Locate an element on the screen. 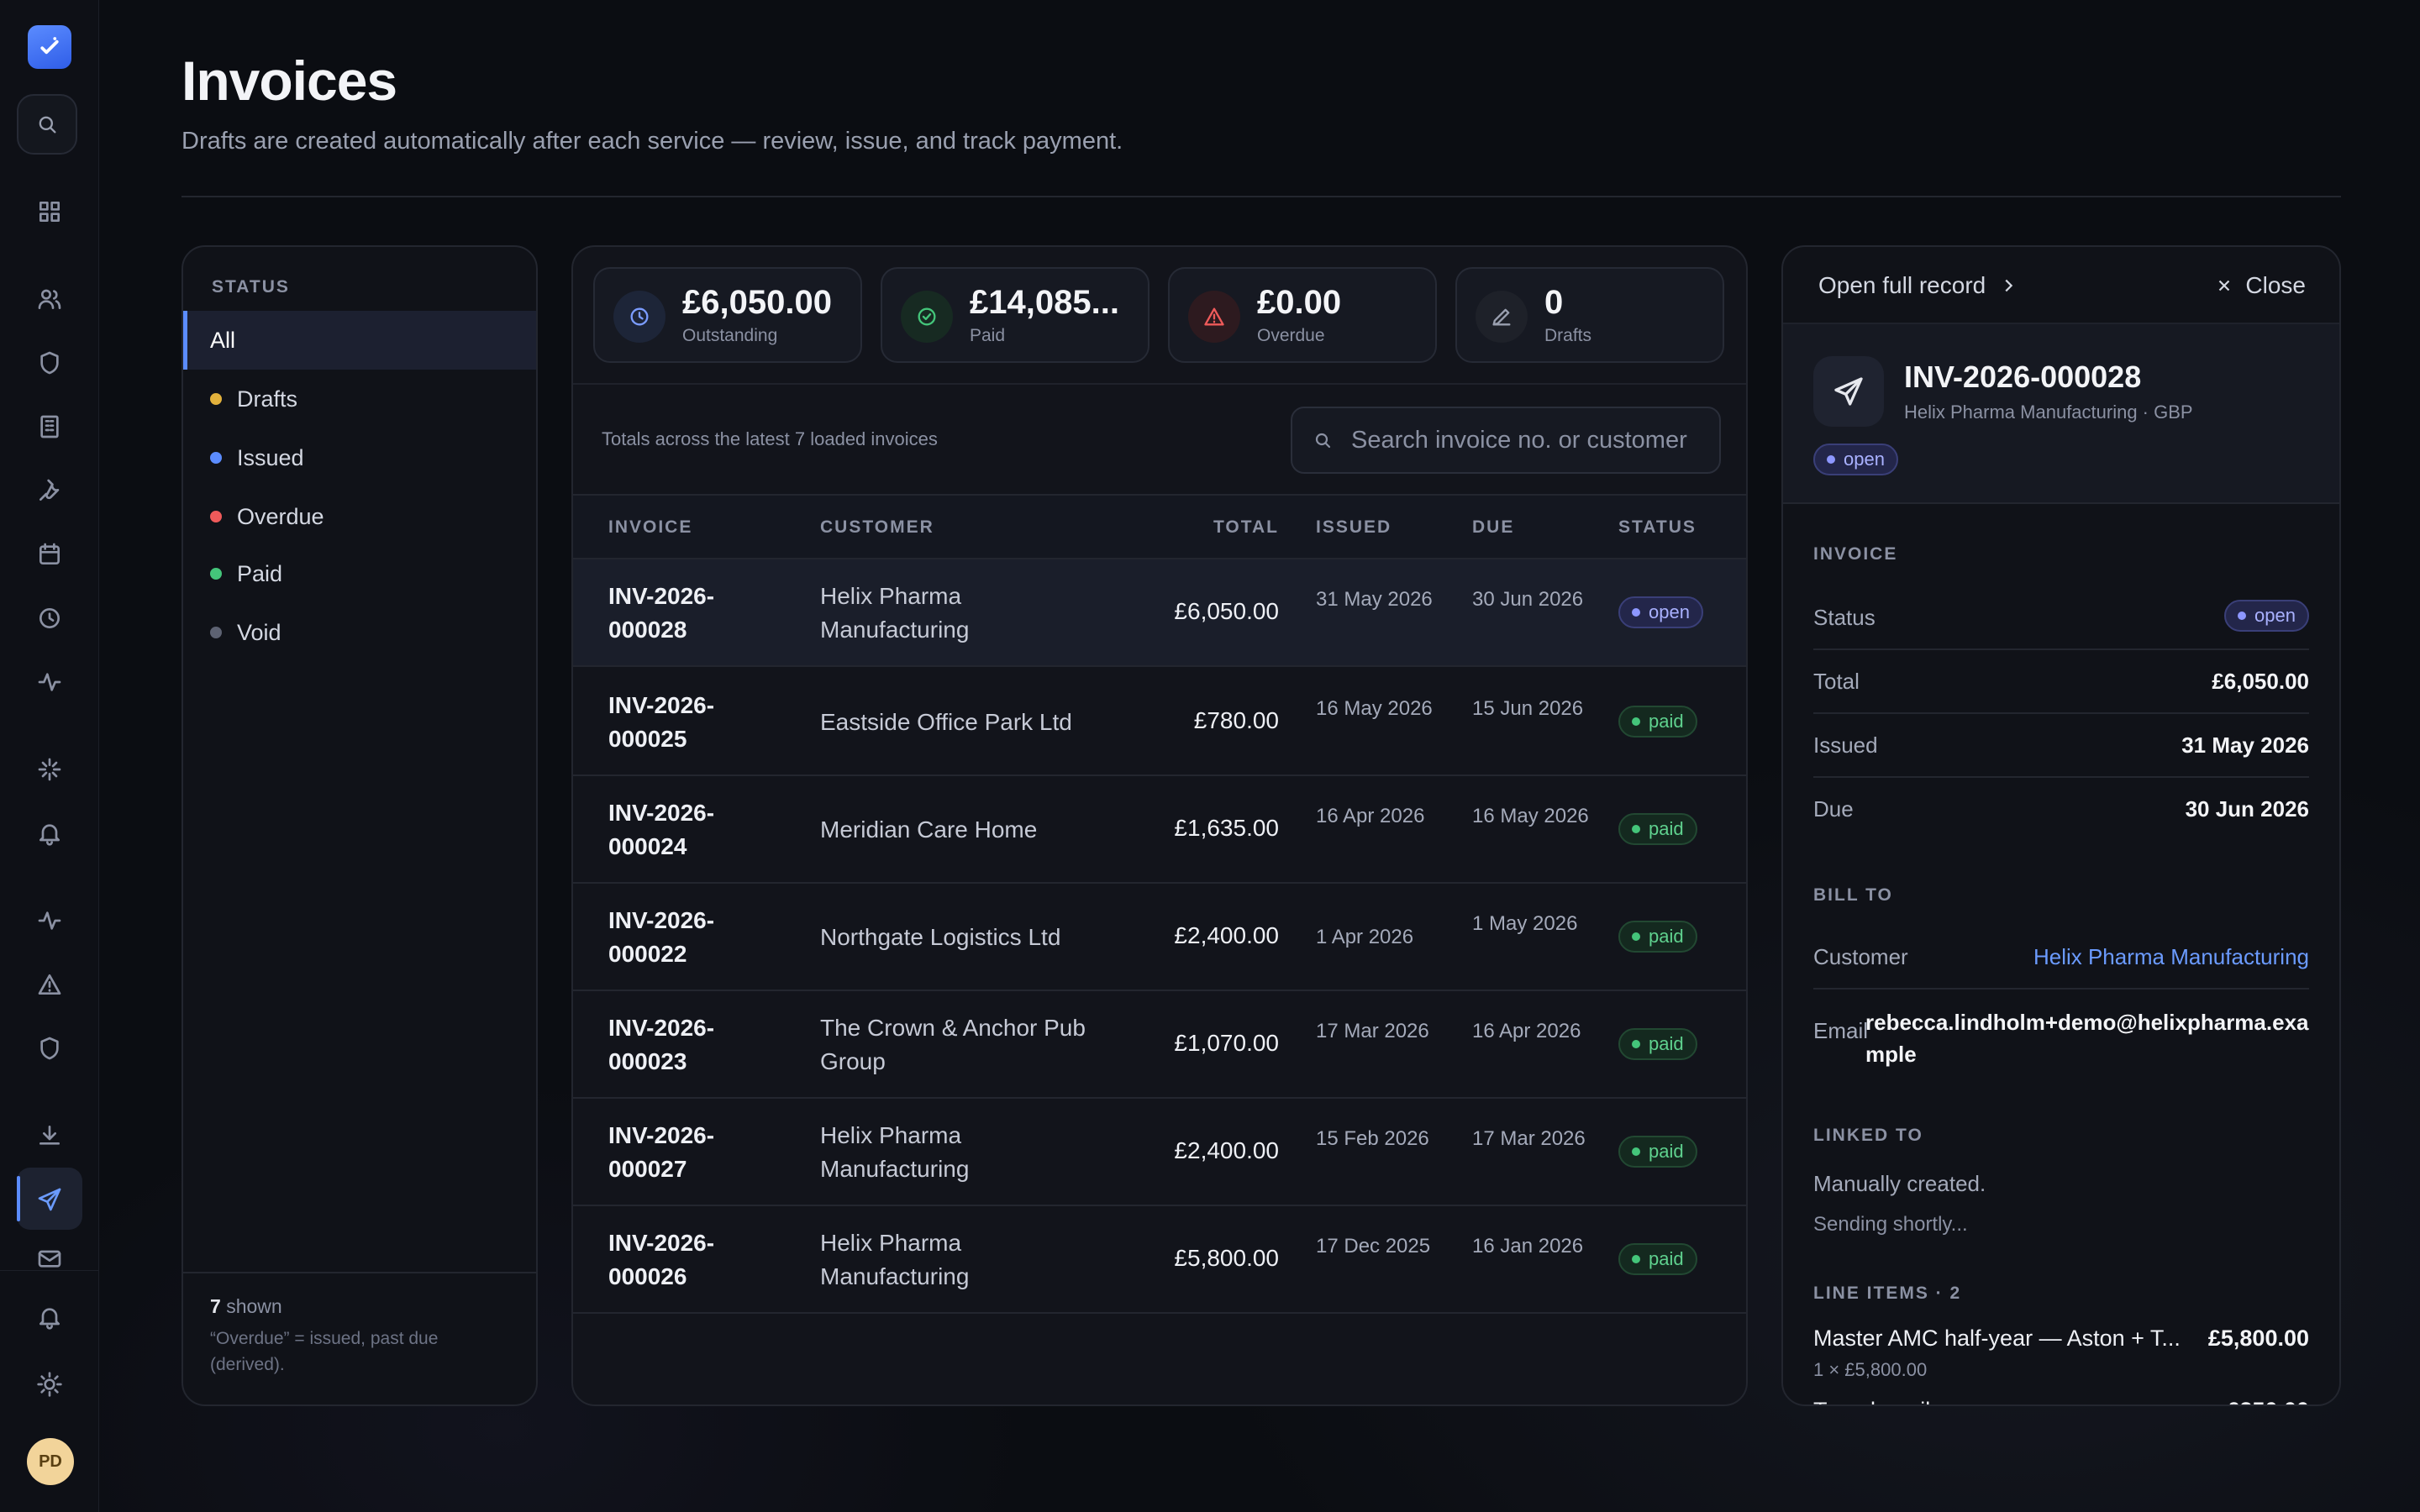 The image size is (2420, 1512). invoice-total: £6,050.00 is located at coordinates (1226, 611).